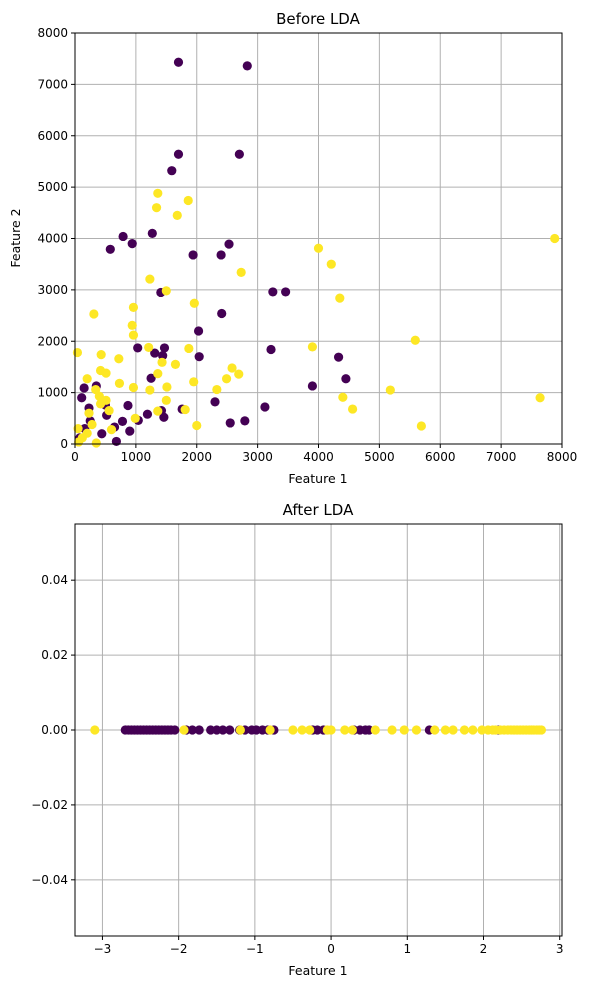 The height and width of the screenshot is (990, 590). I want to click on x-tick-label: −3, so click(103, 949).